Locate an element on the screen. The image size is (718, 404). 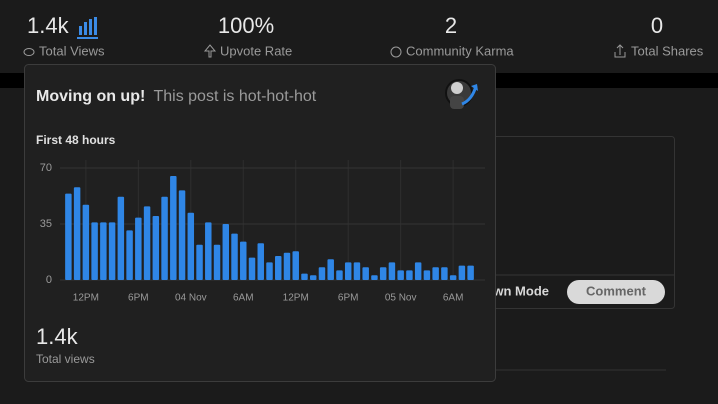
stat-value: 1.4k is located at coordinates (48, 25).